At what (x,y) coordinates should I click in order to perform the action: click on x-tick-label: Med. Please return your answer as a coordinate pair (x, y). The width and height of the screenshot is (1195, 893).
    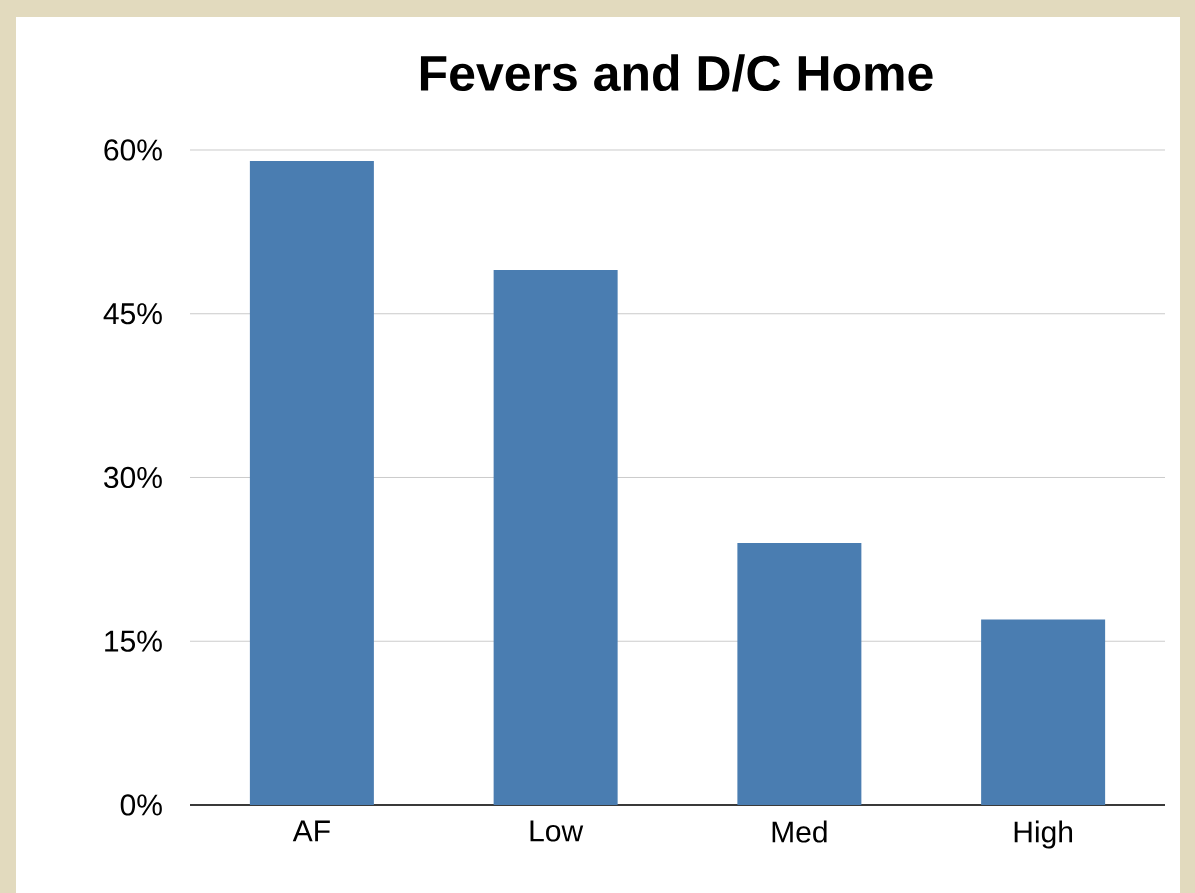
    Looking at the image, I should click on (799, 831).